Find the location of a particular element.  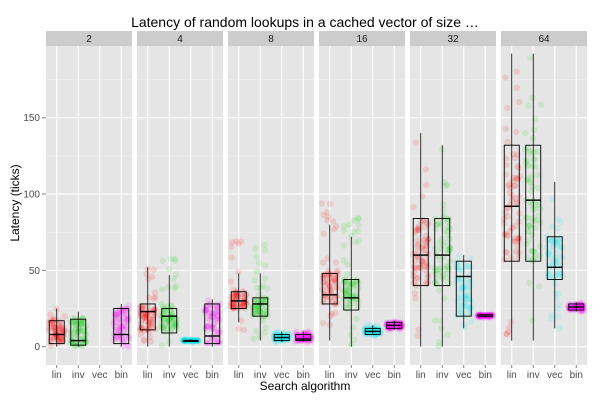

facet-panel-16: 16 lin inv vec bin is located at coordinates (362, 206).